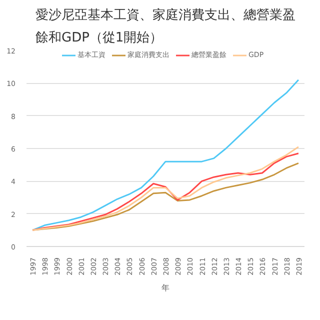 The height and width of the screenshot is (320, 320). Describe the element at coordinates (166, 287) in the screenshot. I see `x-axis-title: 年` at that location.